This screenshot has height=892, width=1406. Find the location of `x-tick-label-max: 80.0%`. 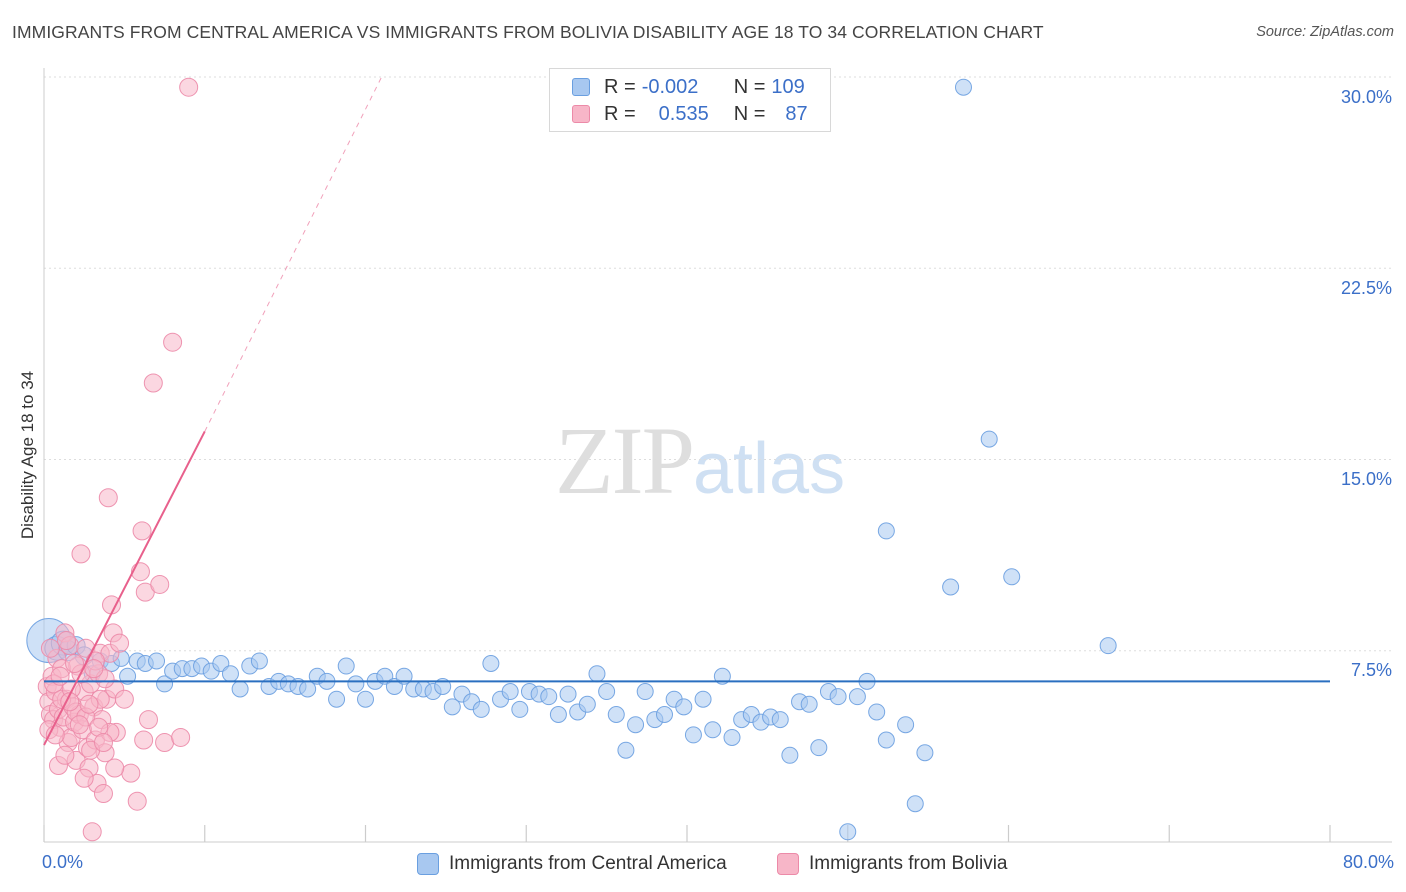

x-tick-label-max: 80.0% is located at coordinates (1368, 862).